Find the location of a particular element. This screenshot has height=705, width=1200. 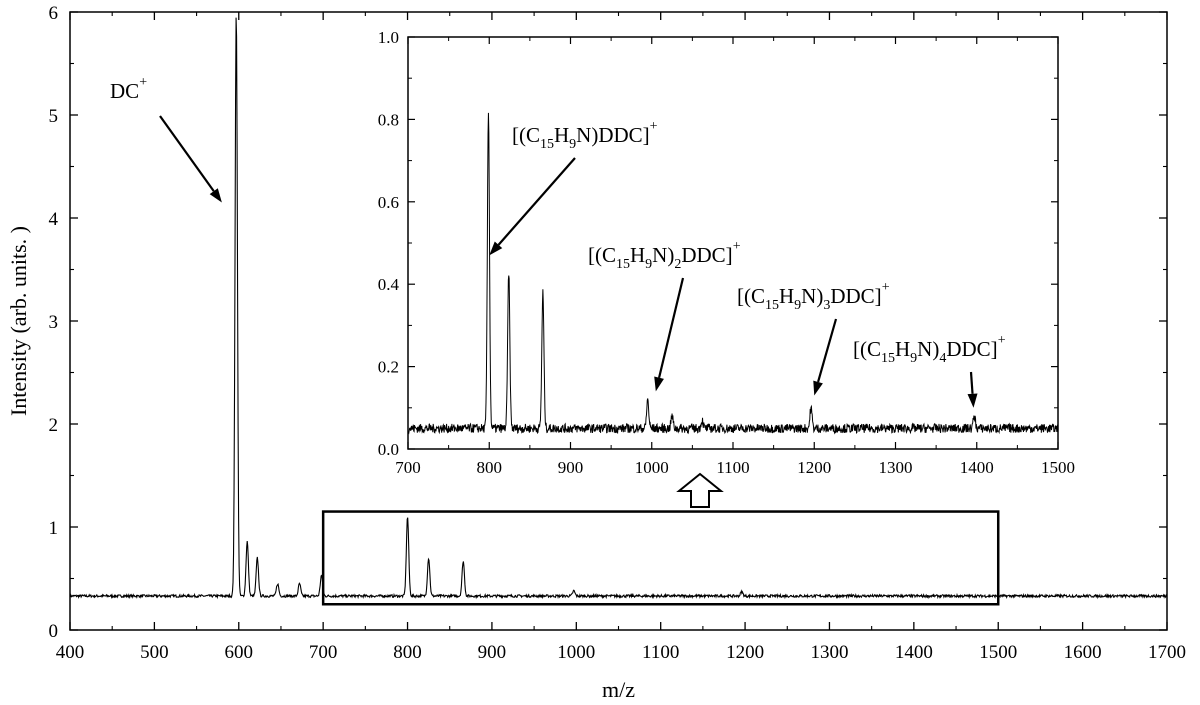

dc-ion-label-sup: + is located at coordinates (143, 82).